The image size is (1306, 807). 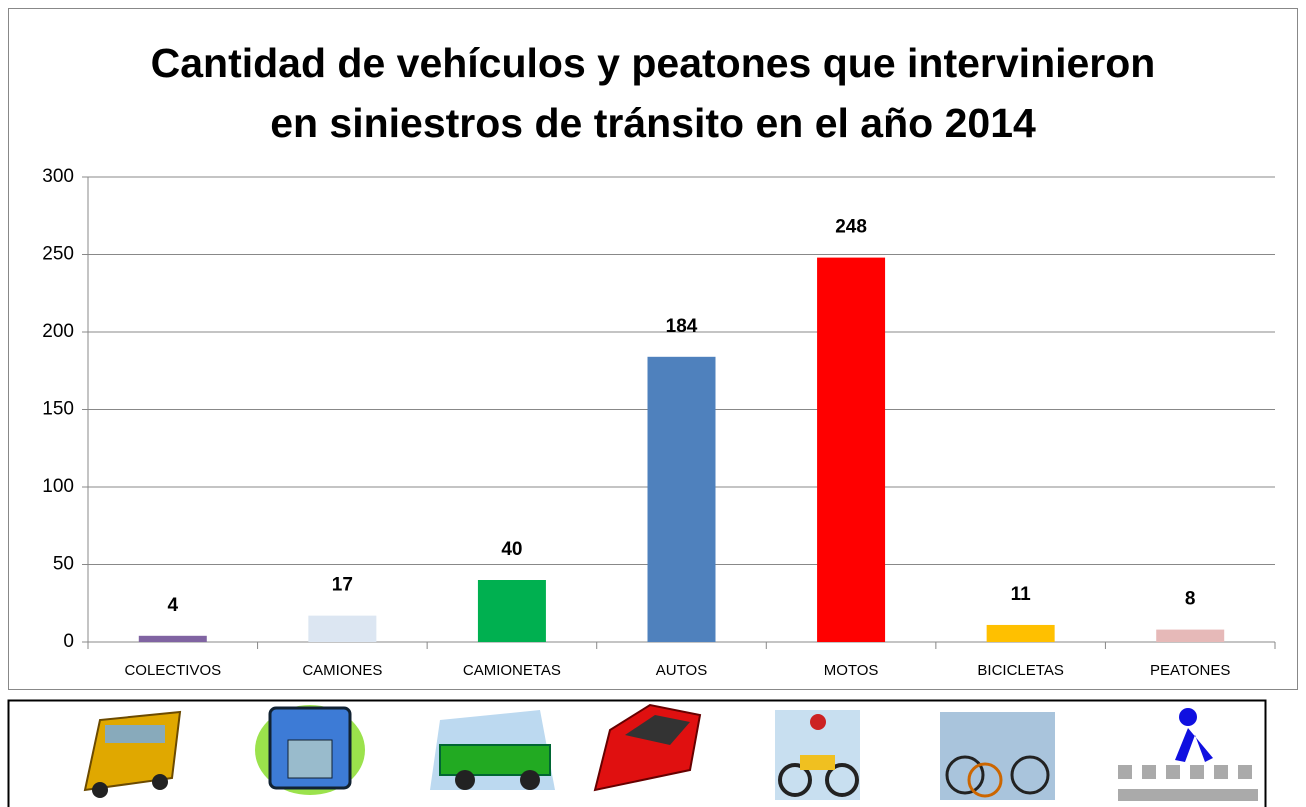 I want to click on icons, so click(x=670, y=752).